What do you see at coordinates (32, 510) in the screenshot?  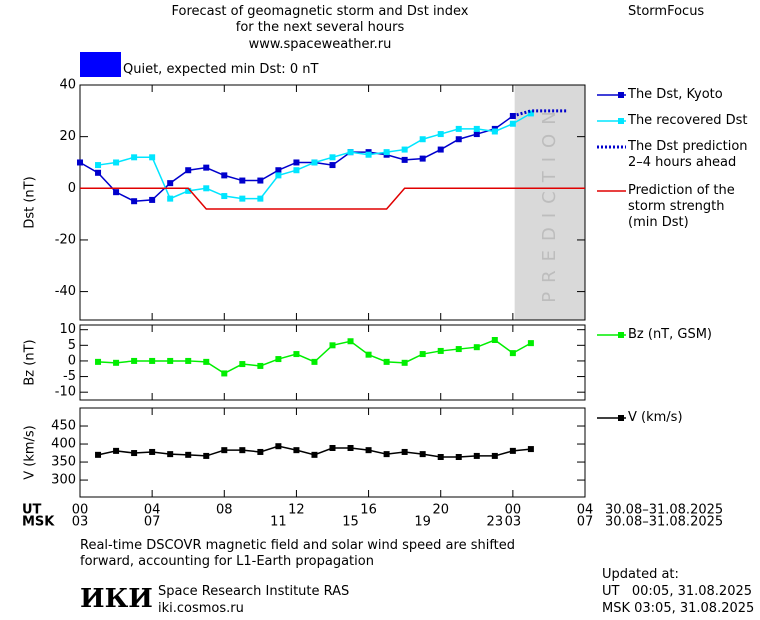 I see `ut-label: UT` at bounding box center [32, 510].